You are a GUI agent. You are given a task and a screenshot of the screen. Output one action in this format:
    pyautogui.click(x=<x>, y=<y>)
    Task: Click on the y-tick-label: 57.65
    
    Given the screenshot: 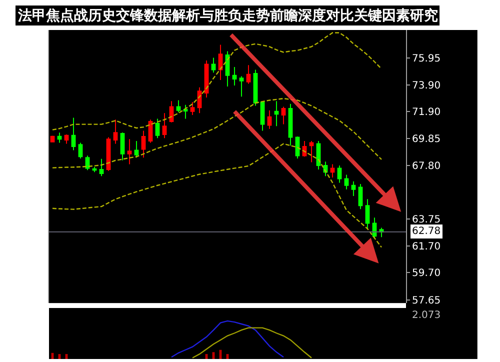 What is the action you would take?
    pyautogui.click(x=426, y=300)
    